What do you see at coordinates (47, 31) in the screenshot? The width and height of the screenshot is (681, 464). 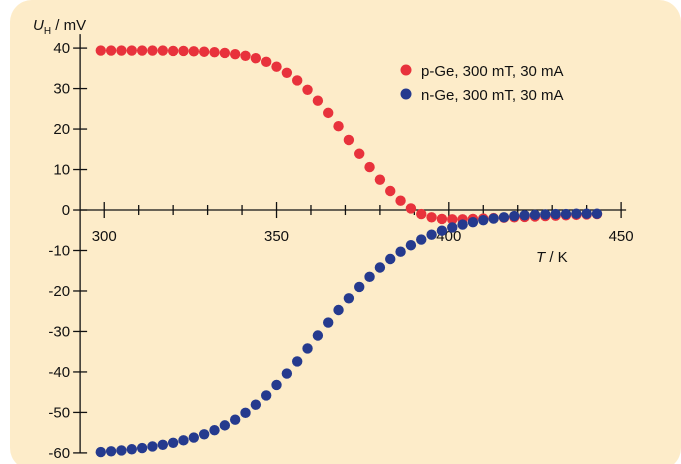 I see `y-axis-label-subscript: H` at bounding box center [47, 31].